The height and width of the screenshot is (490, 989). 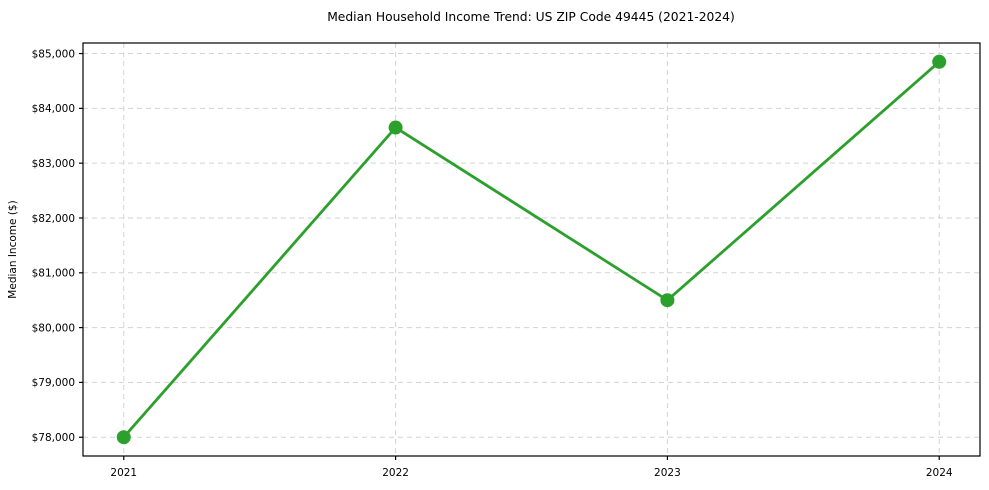 What do you see at coordinates (53, 164) in the screenshot?
I see `y-tick-label: $83,000` at bounding box center [53, 164].